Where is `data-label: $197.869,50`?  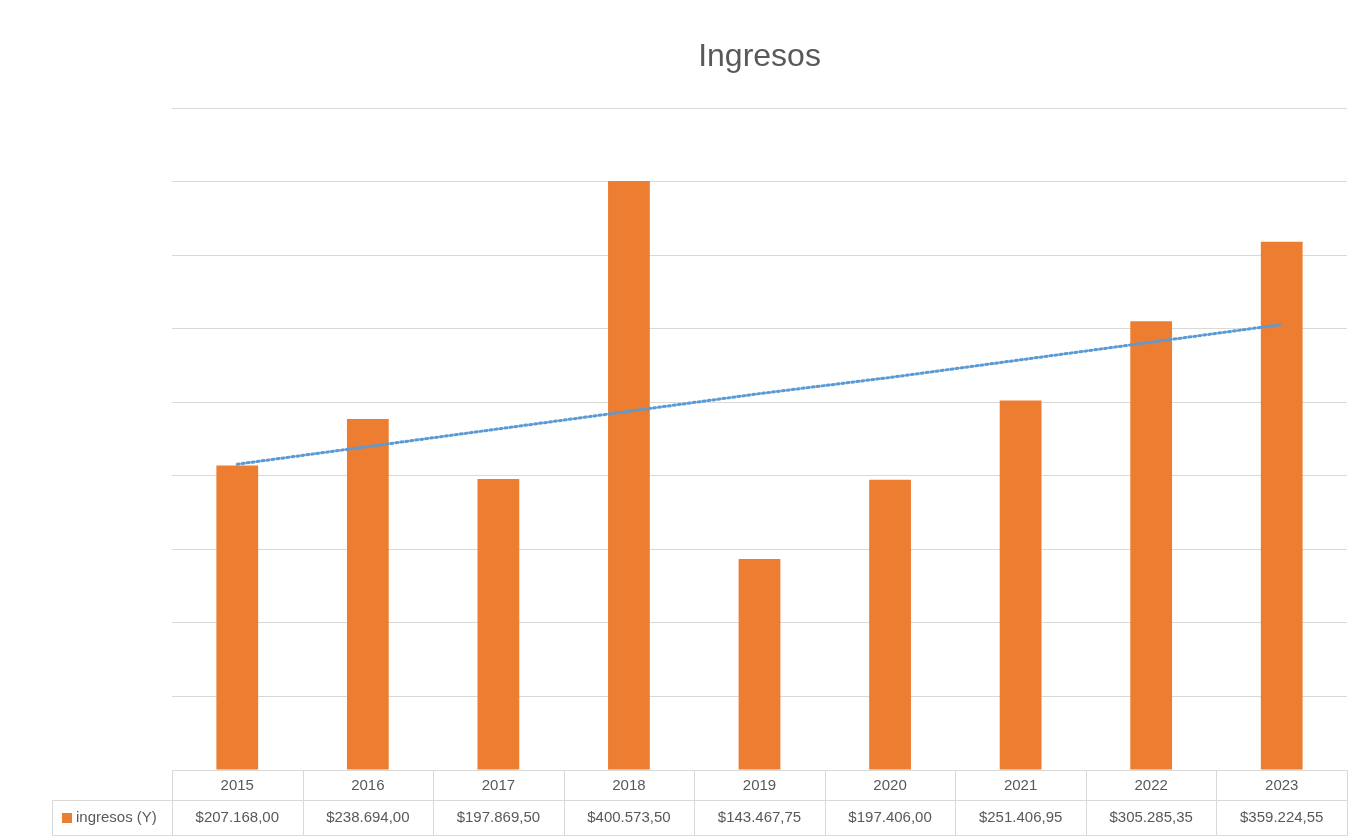
data-label: $197.869,50 is located at coordinates (498, 817).